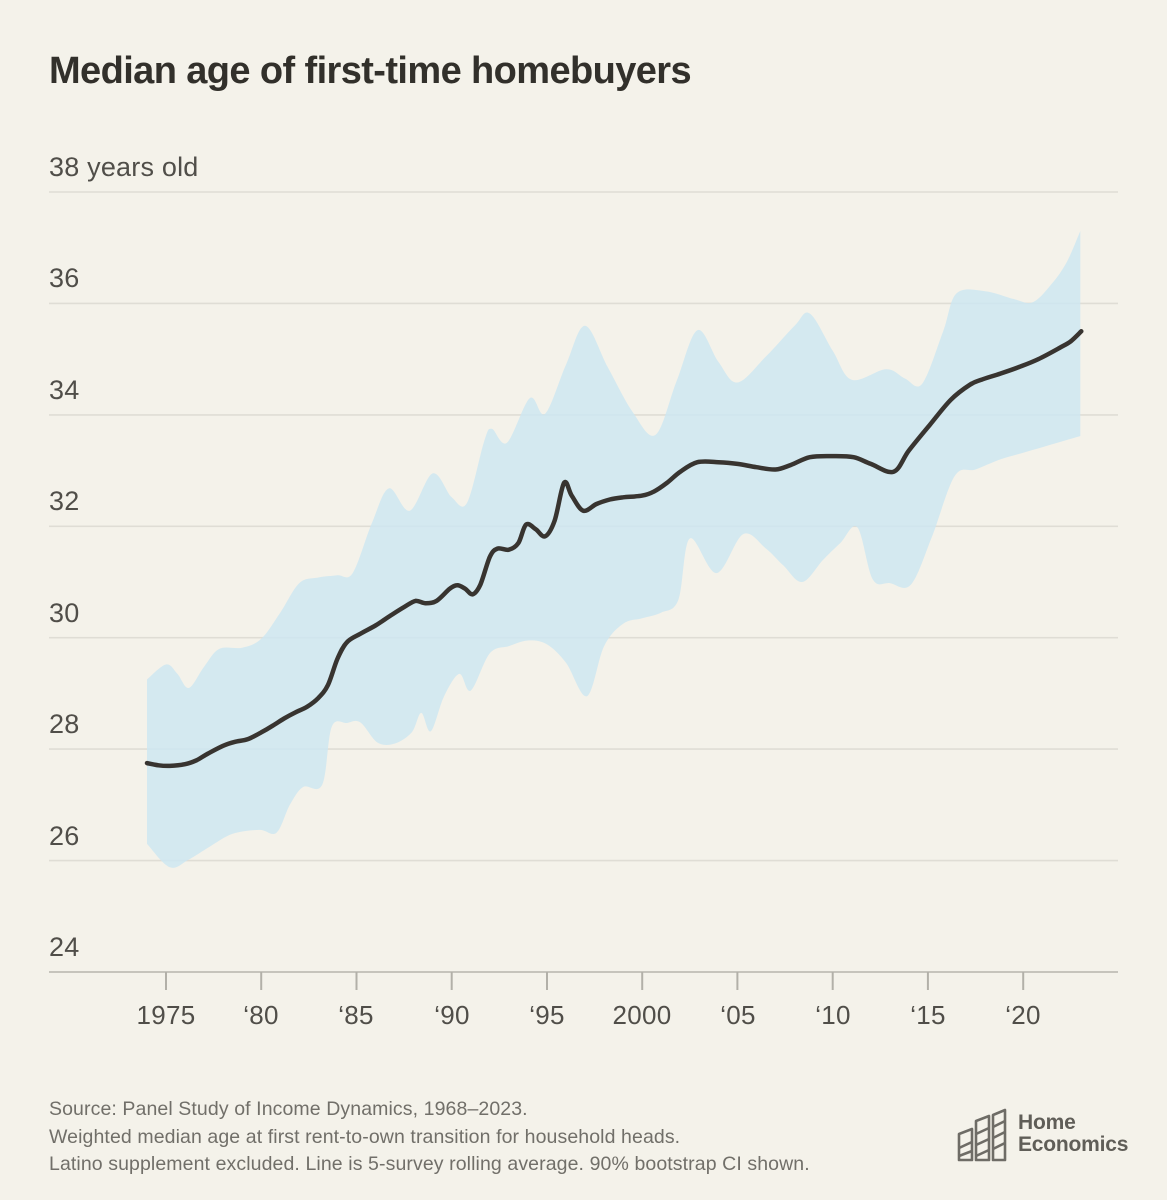 This screenshot has height=1200, width=1167. Describe the element at coordinates (1047, 1122) in the screenshot. I see `logo-word-home: Home` at that location.